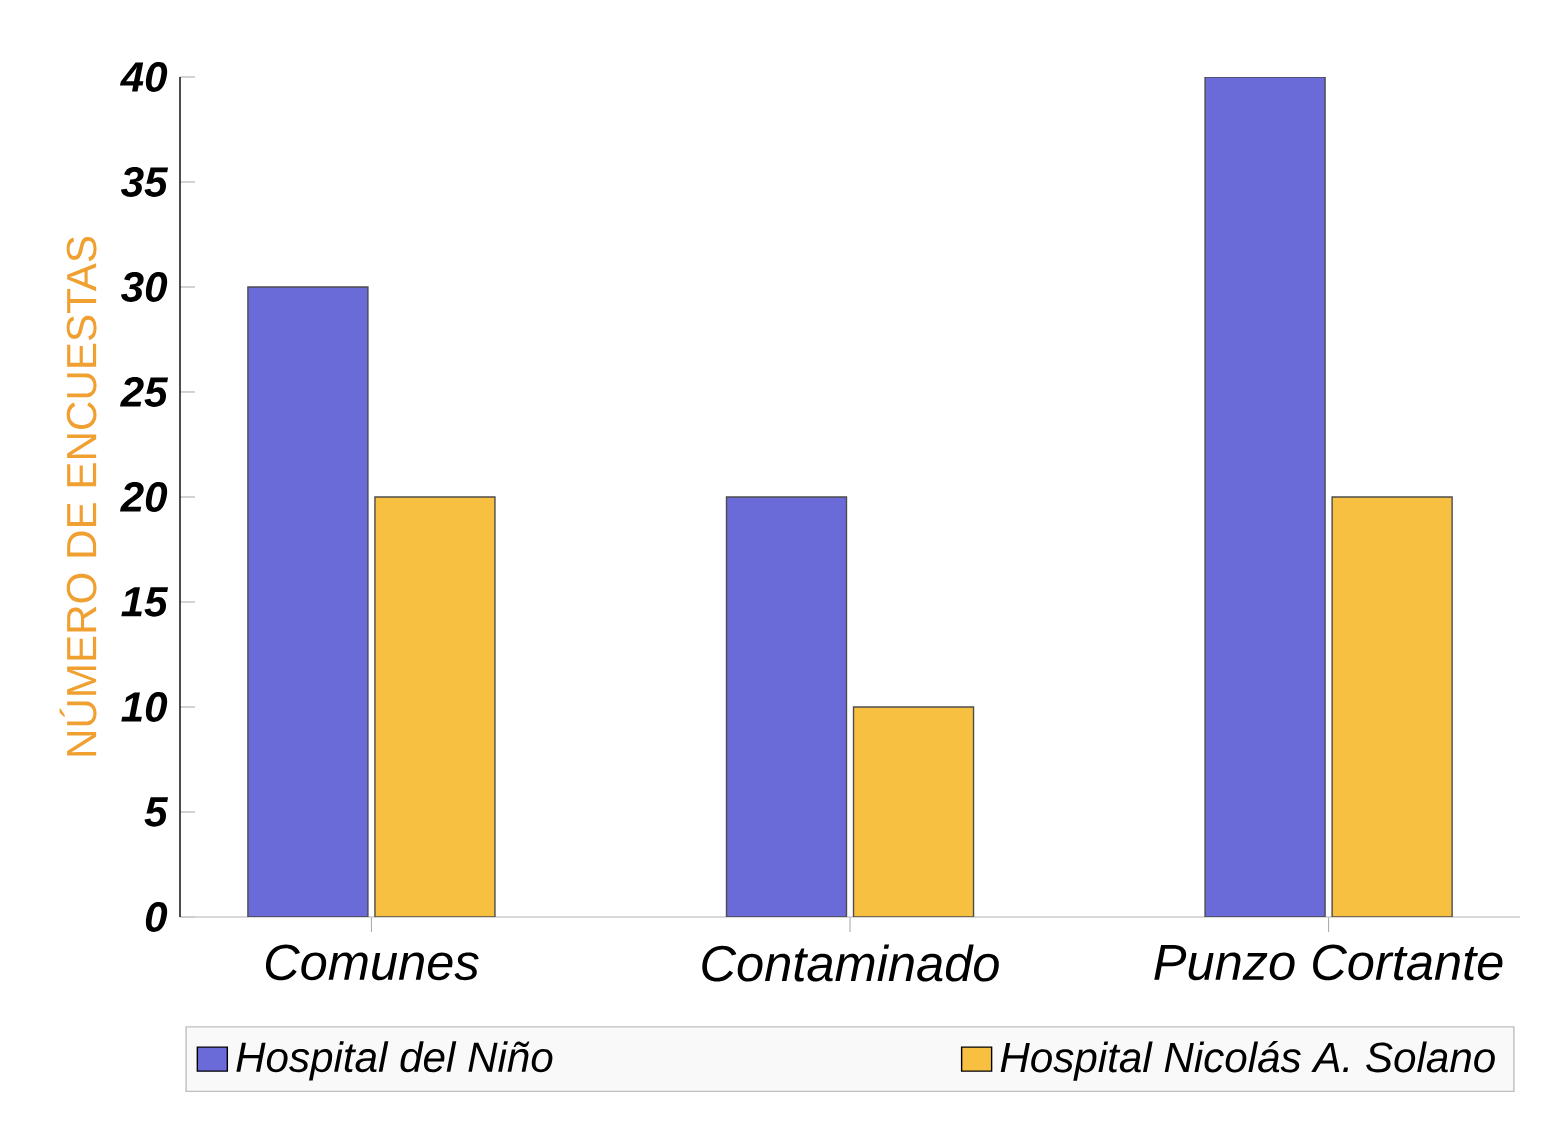  Describe the element at coordinates (850, 963) in the screenshot. I see `x-tick-label: Contaminado` at that location.